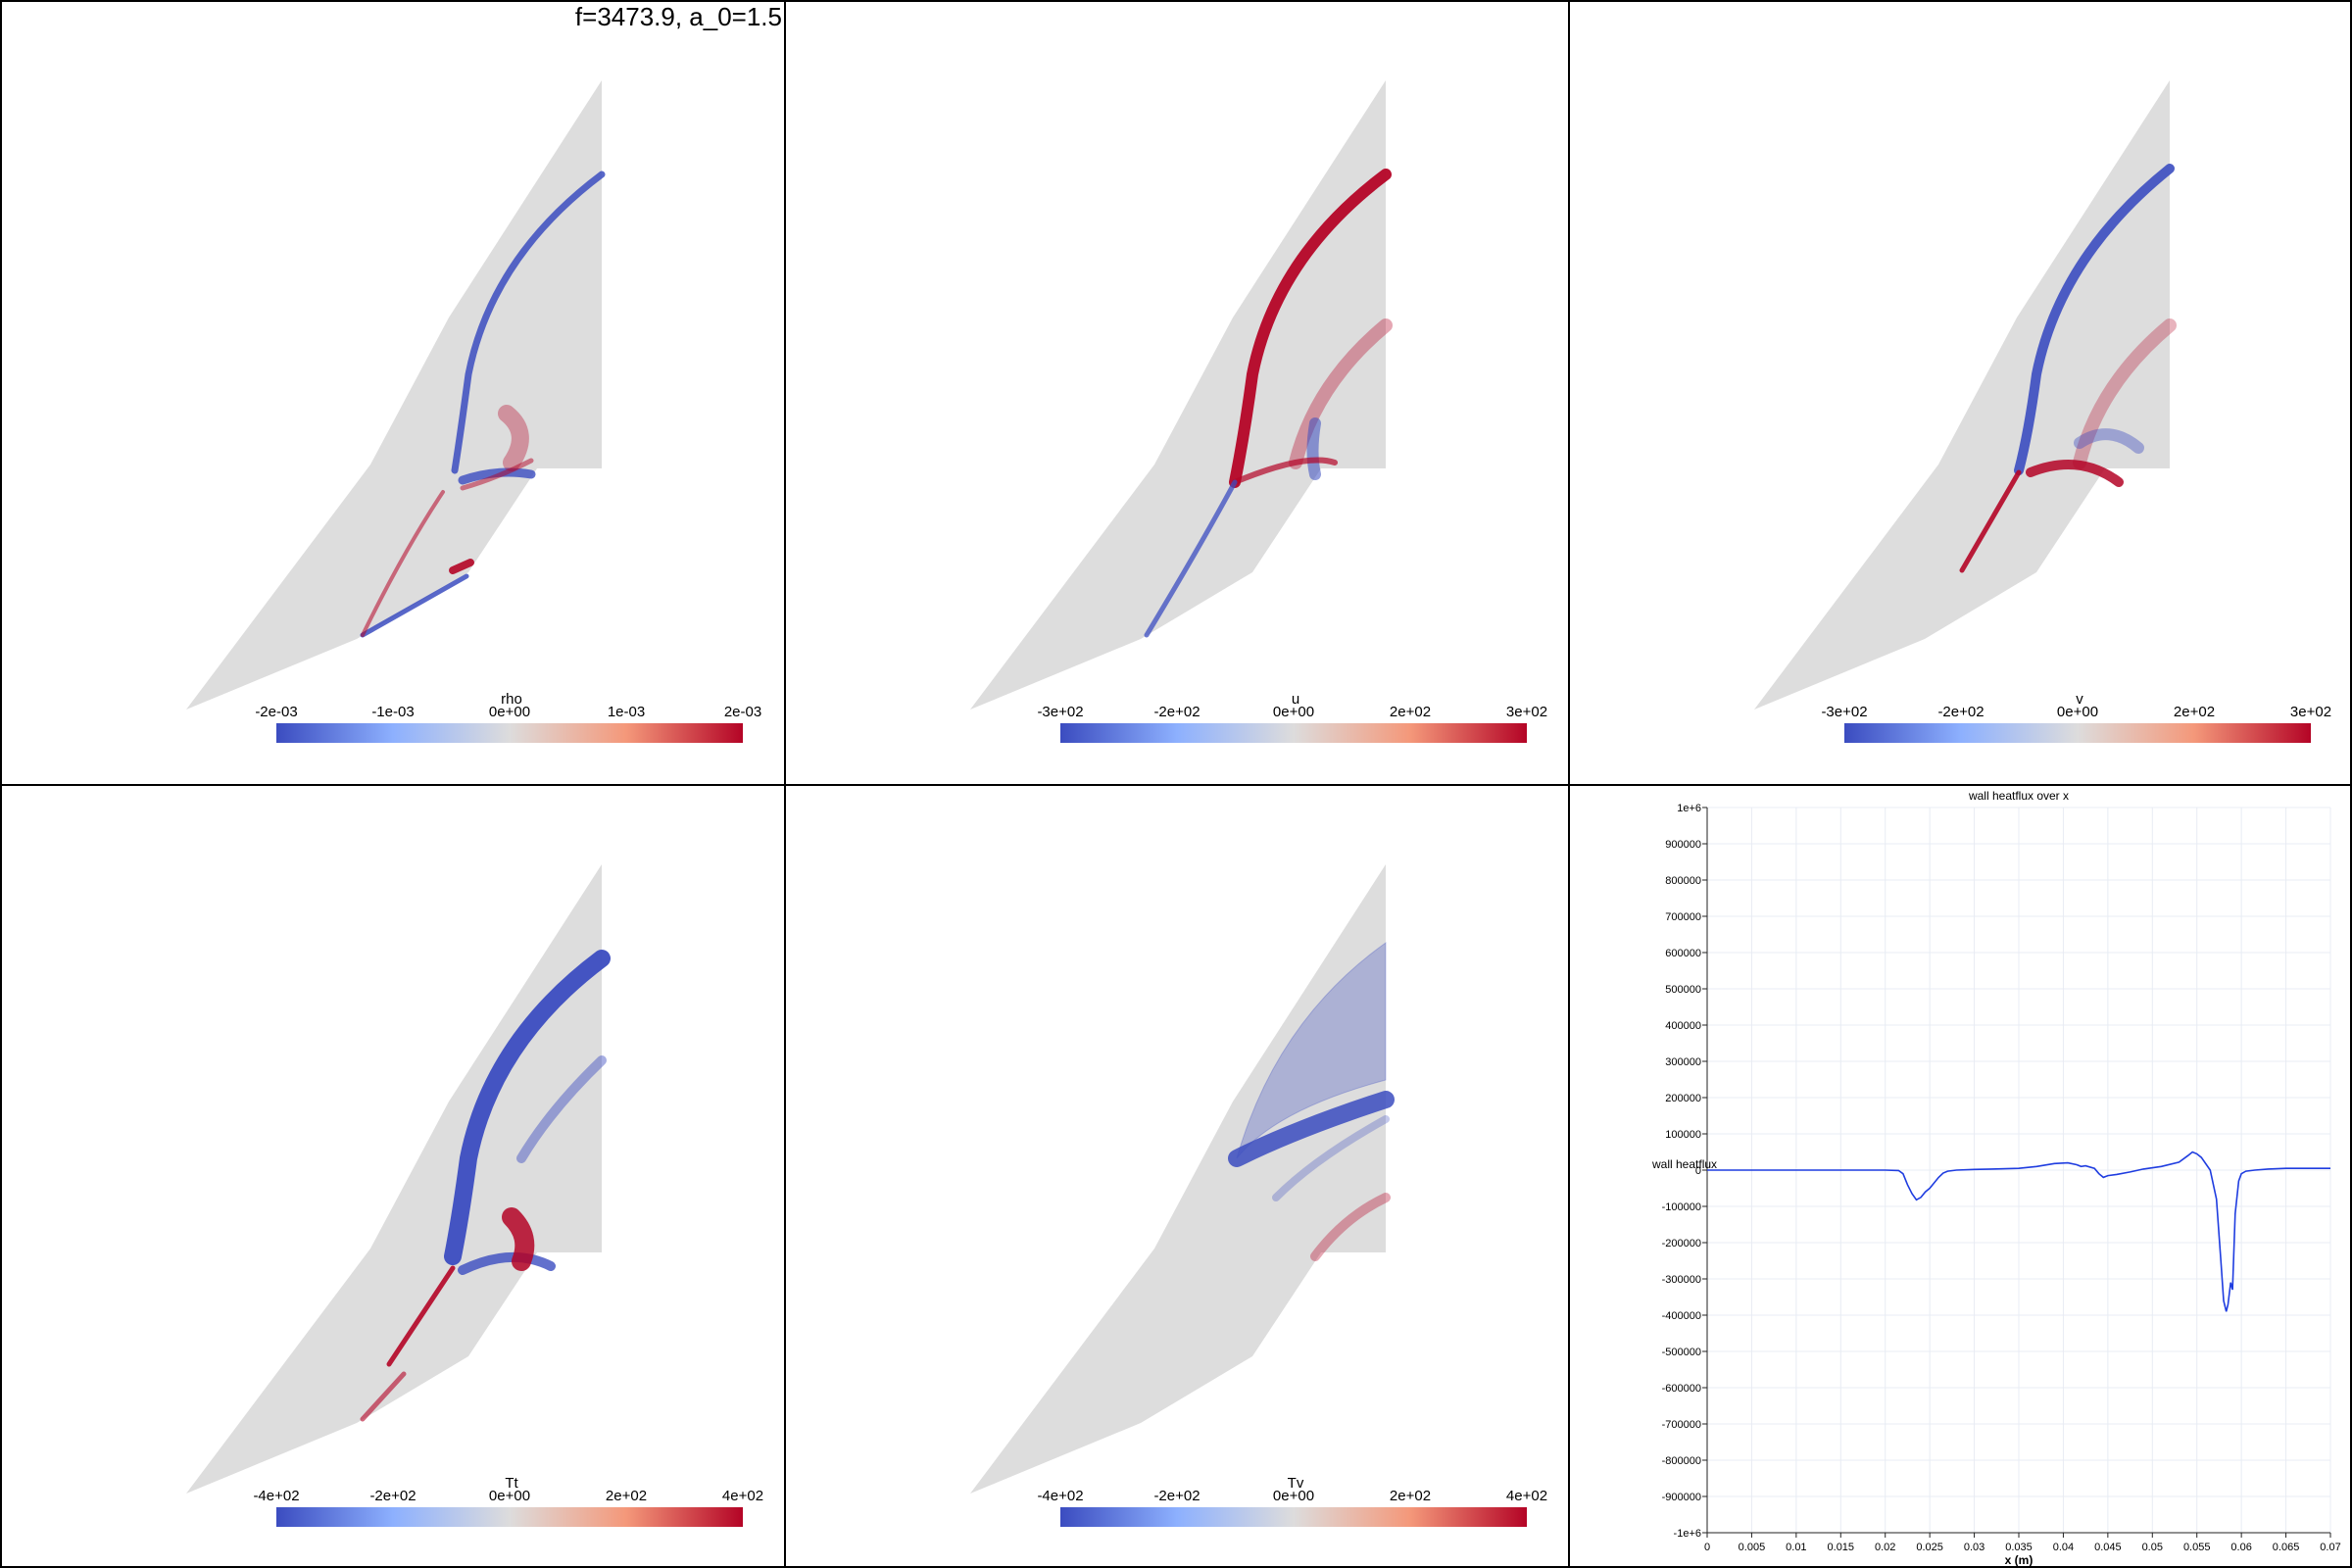 This screenshot has height=1568, width=2352. I want to click on y-tick-label: 400000, so click(1683, 1026).